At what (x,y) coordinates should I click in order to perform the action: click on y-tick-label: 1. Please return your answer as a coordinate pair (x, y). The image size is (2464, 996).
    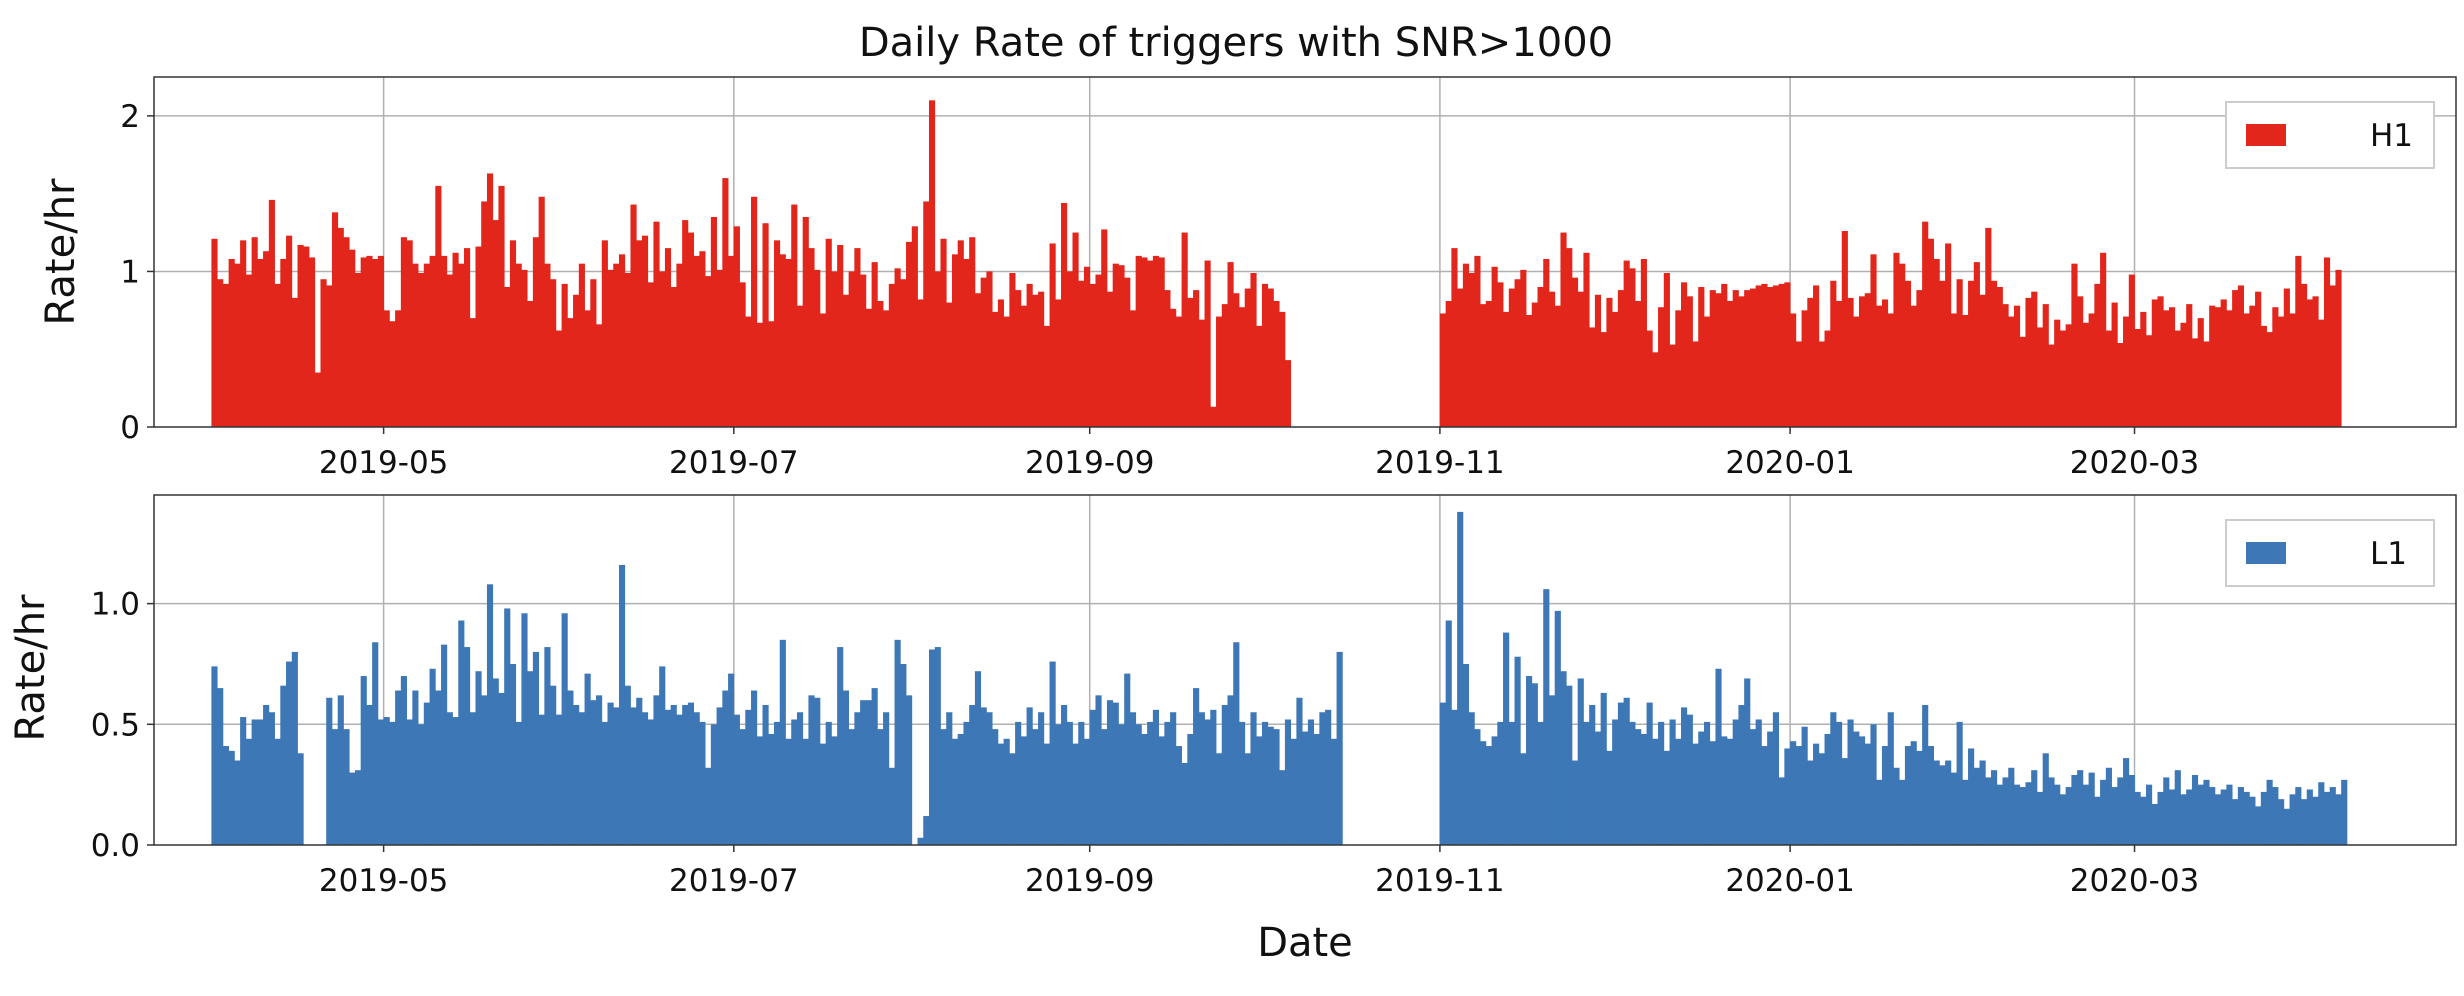
    Looking at the image, I should click on (130, 272).